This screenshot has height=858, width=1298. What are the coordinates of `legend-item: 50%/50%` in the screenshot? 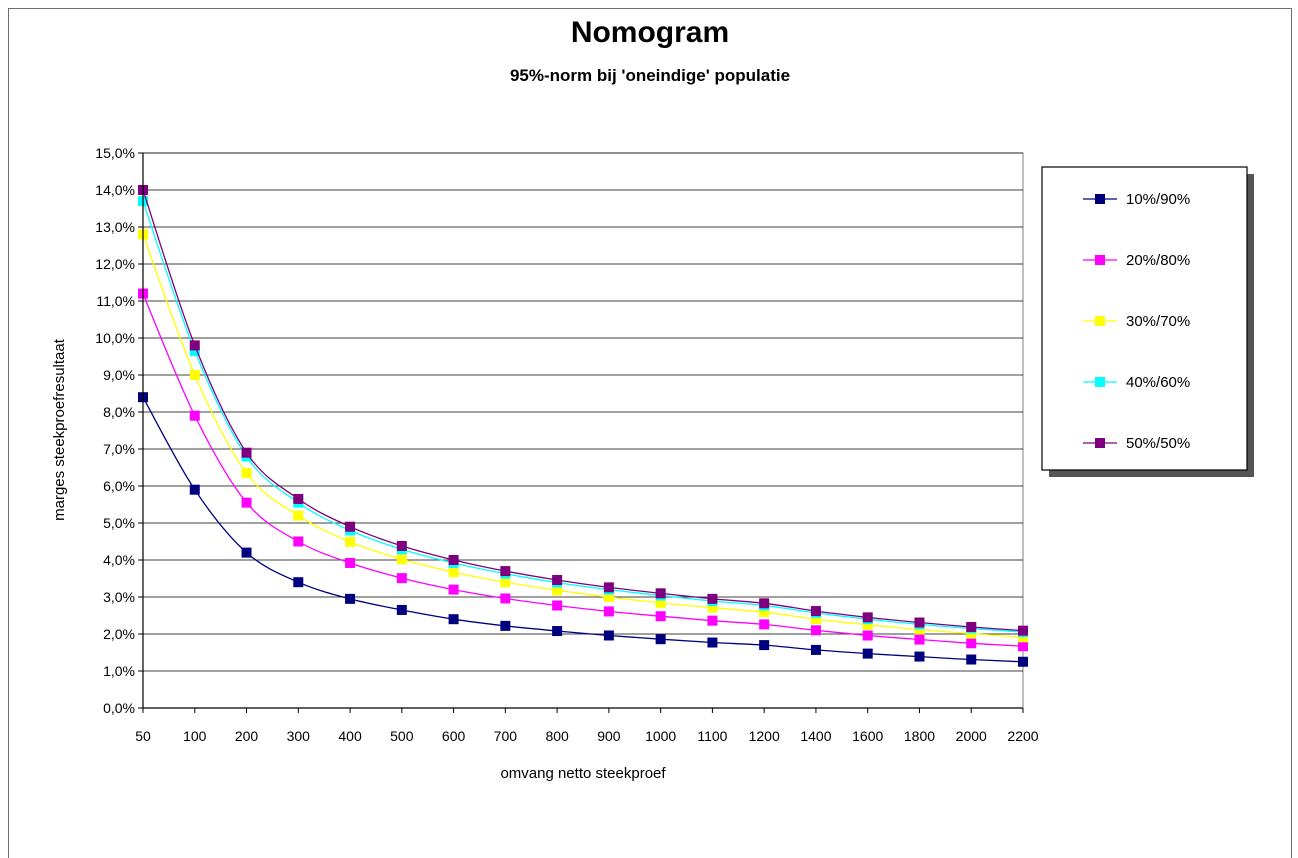 It's located at (1136, 443).